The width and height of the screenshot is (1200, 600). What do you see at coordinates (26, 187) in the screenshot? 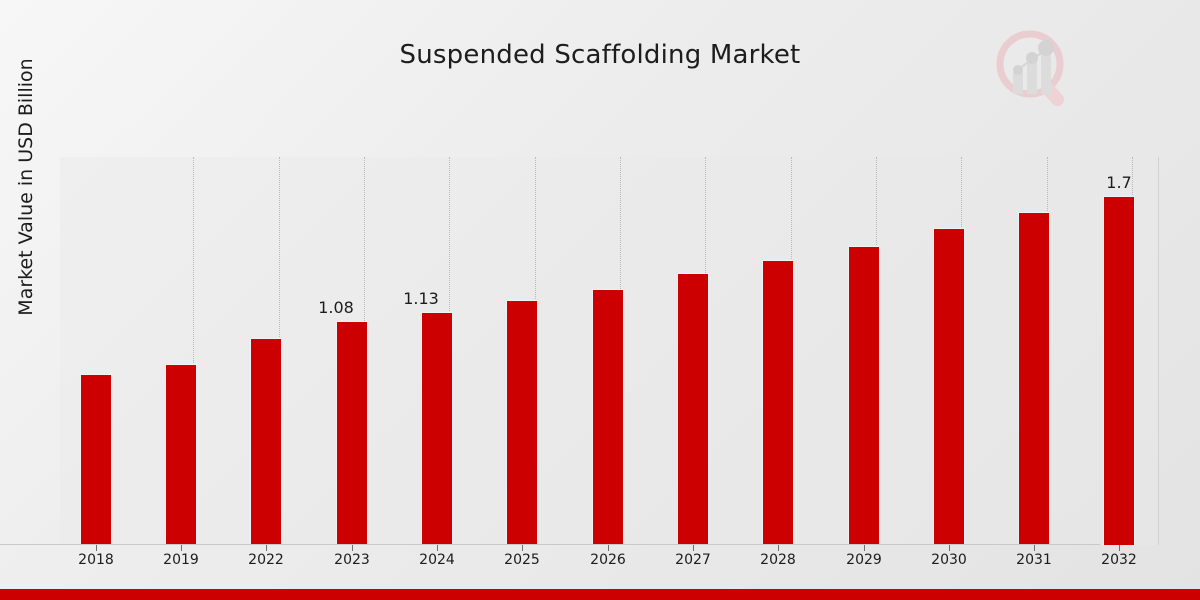
I see `y-axis-title: Market Value in USD Billion` at bounding box center [26, 187].